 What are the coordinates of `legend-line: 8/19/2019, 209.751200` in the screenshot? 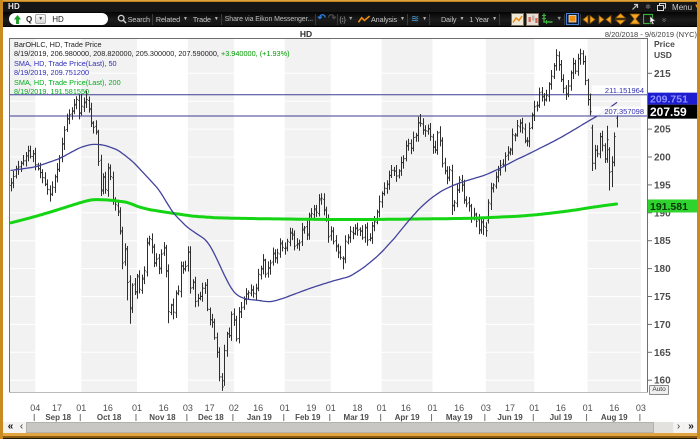 It's located at (52, 73).